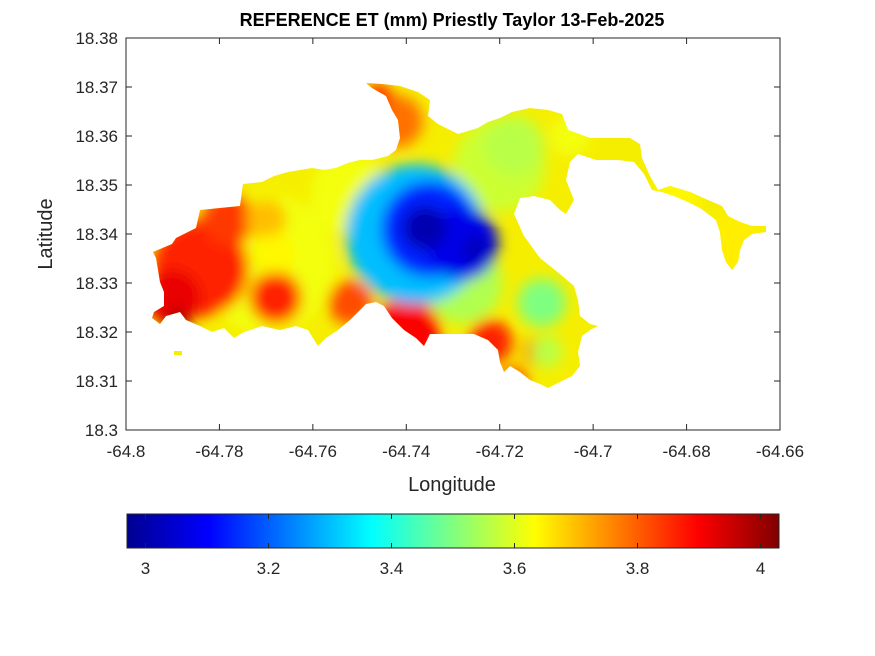  Describe the element at coordinates (686, 451) in the screenshot. I see `x-tick-label: -64.68` at that location.